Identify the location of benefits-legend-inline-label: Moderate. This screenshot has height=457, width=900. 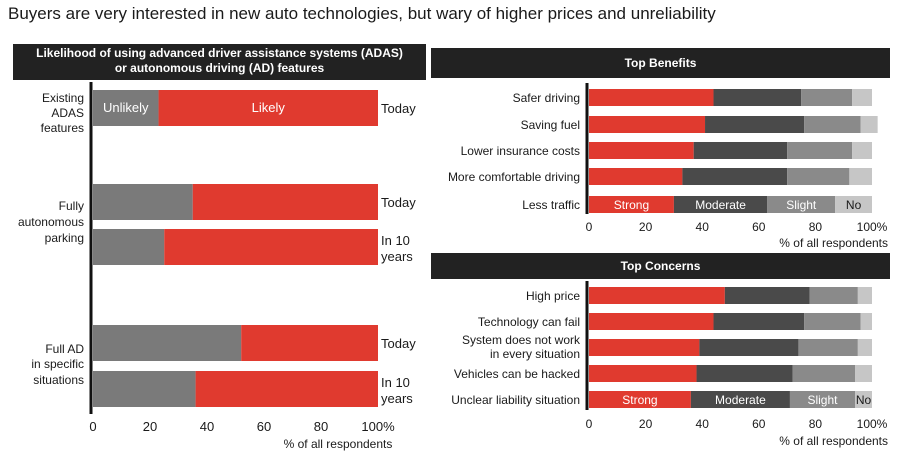
(720, 205).